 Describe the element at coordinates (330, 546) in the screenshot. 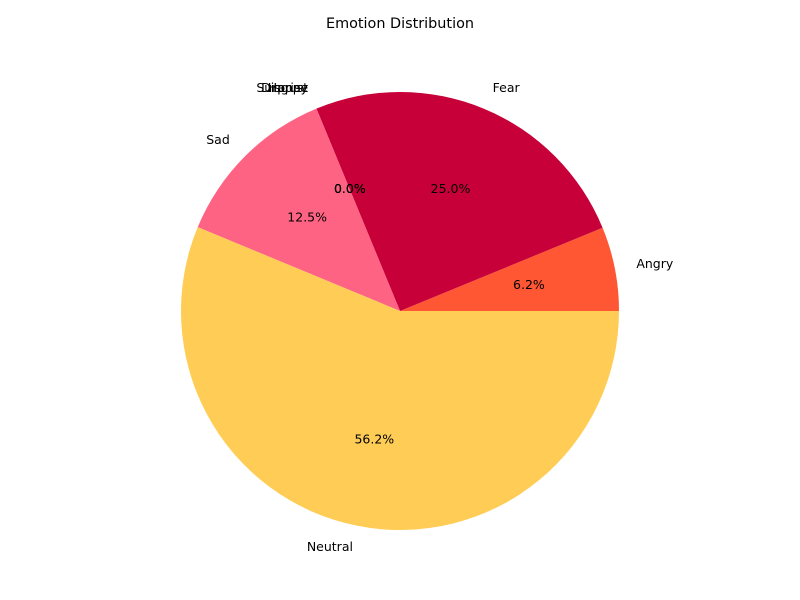

I see `slice-label-neutral: Neutral` at that location.